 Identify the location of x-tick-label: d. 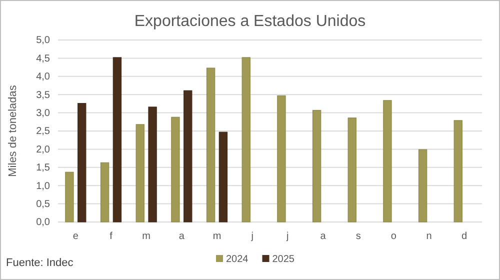
(465, 236).